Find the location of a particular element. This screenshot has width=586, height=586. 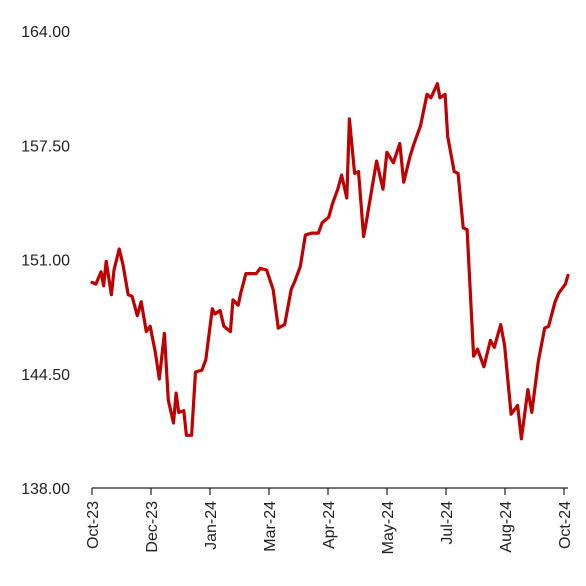

x-tick-label: Jul-24 is located at coordinates (447, 523).